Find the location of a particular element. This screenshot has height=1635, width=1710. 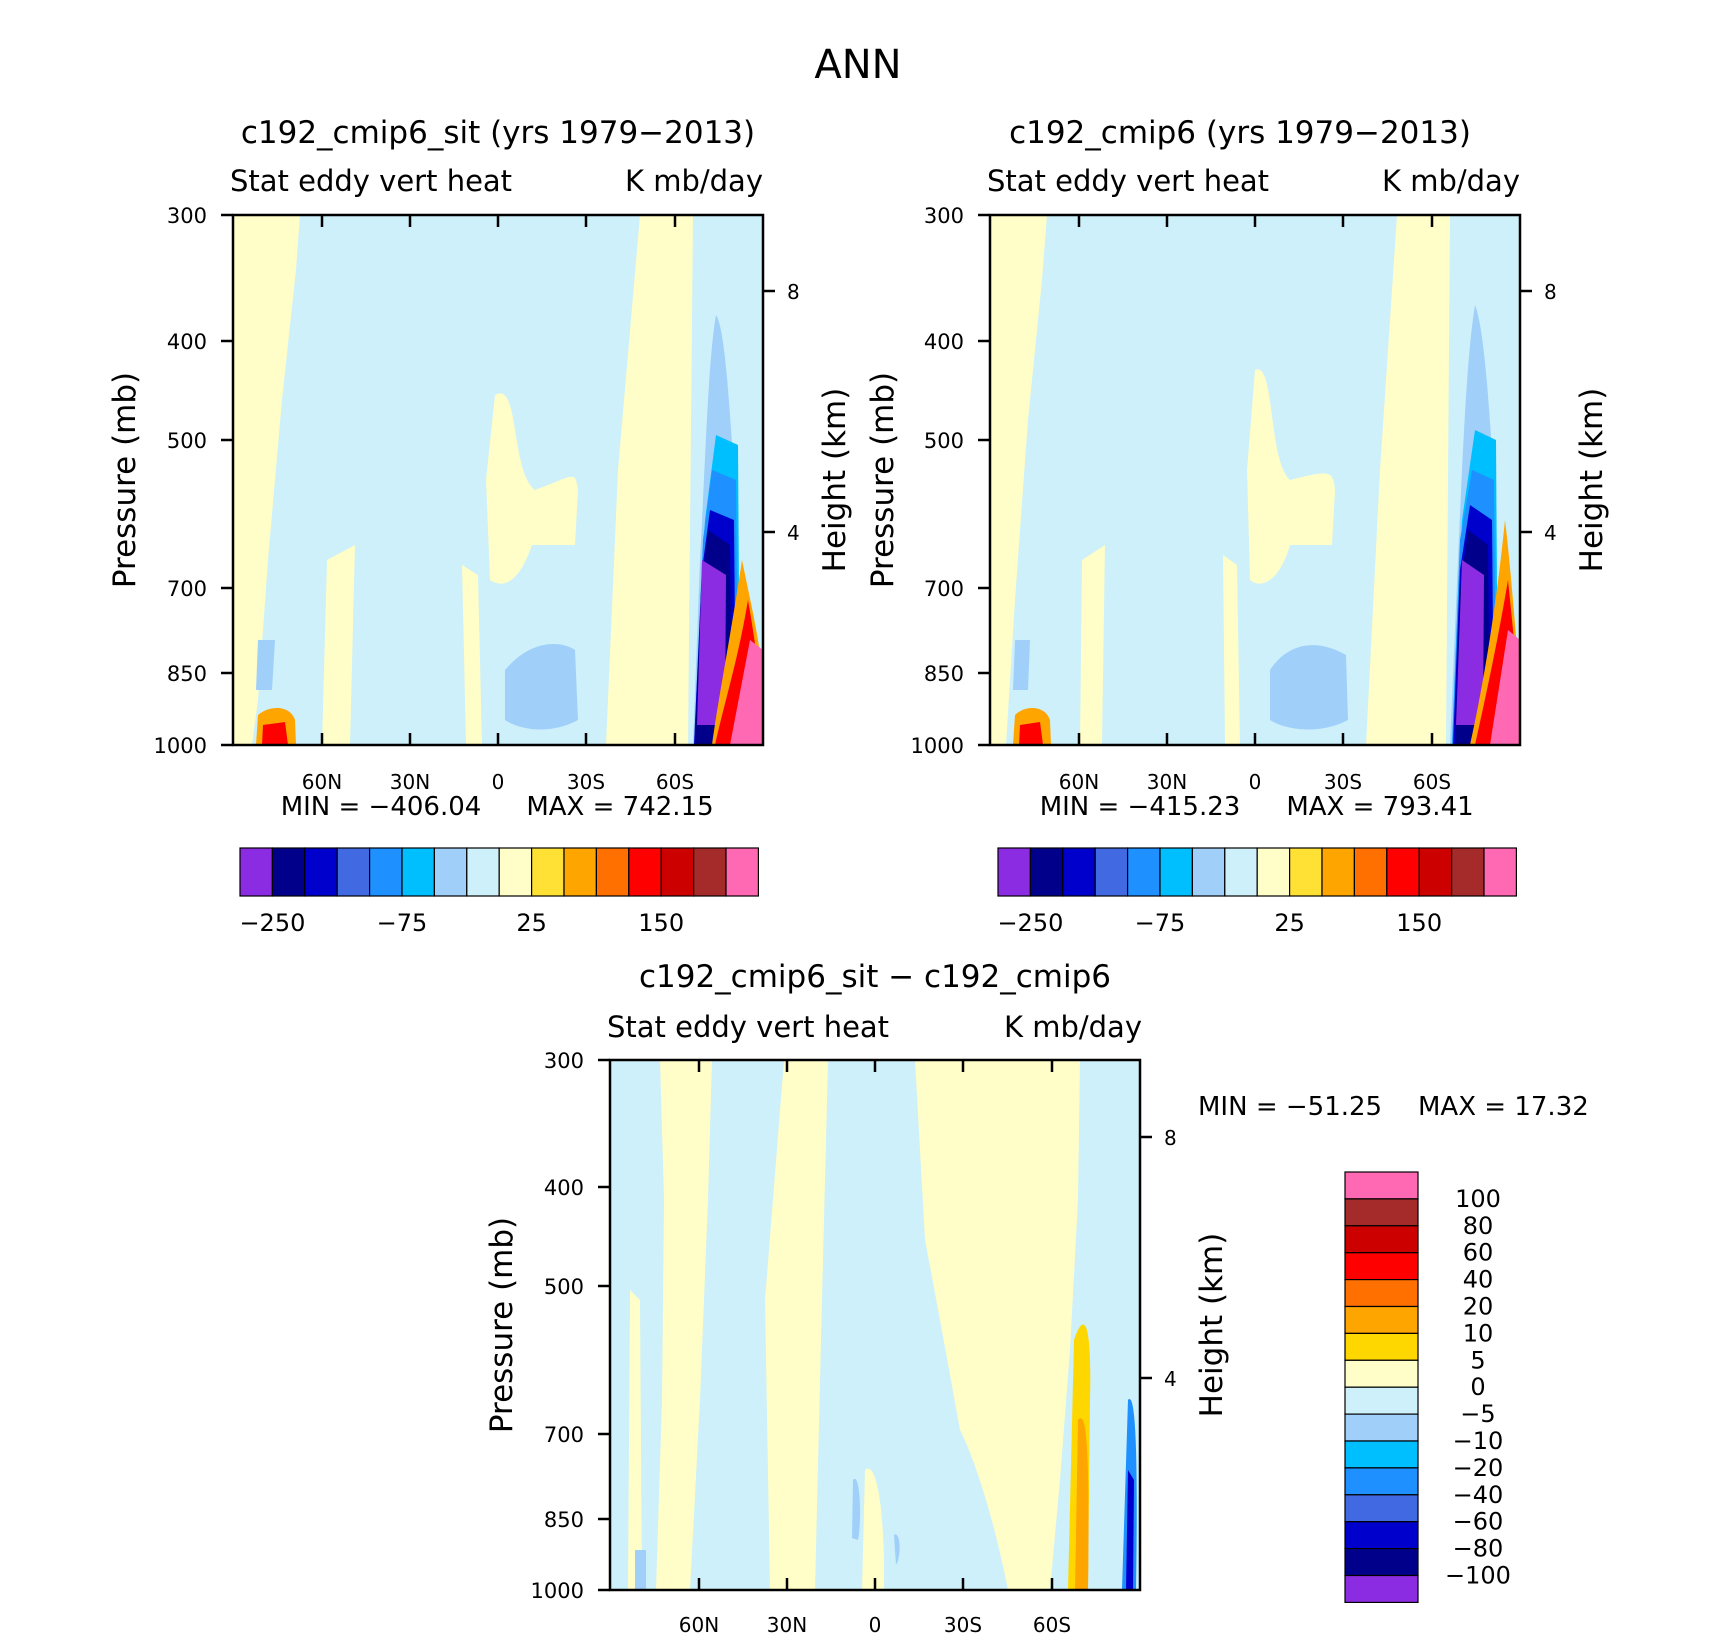

panel-1-variable-label: Stat eddy vert heat is located at coordinates (371, 181).